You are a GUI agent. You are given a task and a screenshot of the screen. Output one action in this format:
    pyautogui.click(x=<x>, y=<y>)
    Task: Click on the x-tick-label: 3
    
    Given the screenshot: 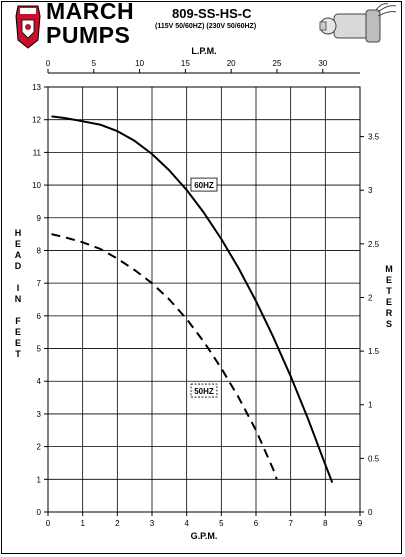 What is the action you would take?
    pyautogui.click(x=152, y=523)
    